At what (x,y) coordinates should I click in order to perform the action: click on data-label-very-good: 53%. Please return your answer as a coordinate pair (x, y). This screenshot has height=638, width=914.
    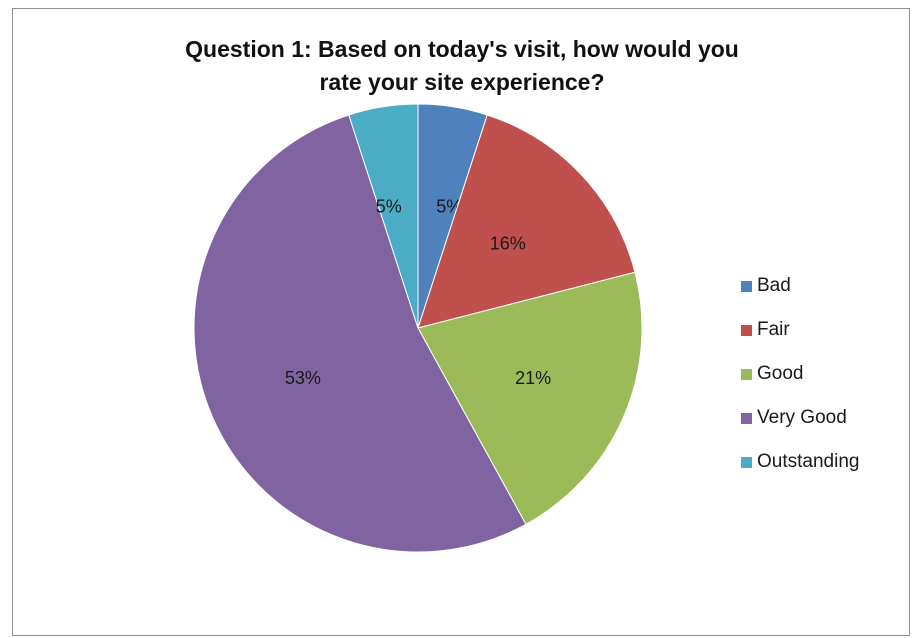
    Looking at the image, I should click on (303, 378).